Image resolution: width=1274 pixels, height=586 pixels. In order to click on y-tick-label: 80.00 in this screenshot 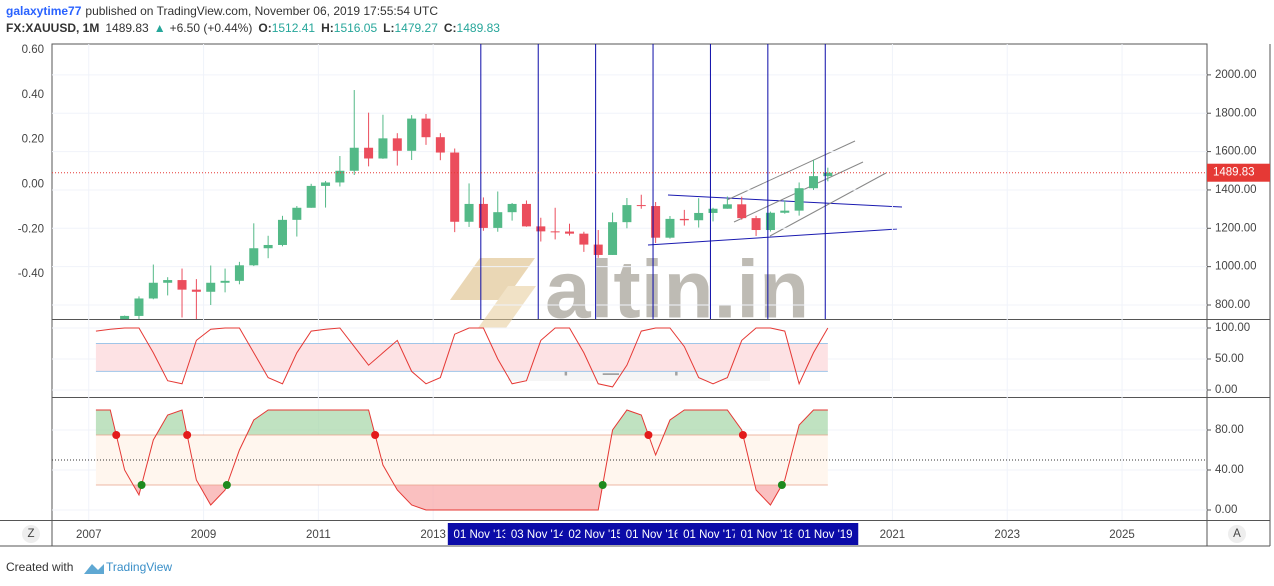, I will do `click(1229, 430)`.